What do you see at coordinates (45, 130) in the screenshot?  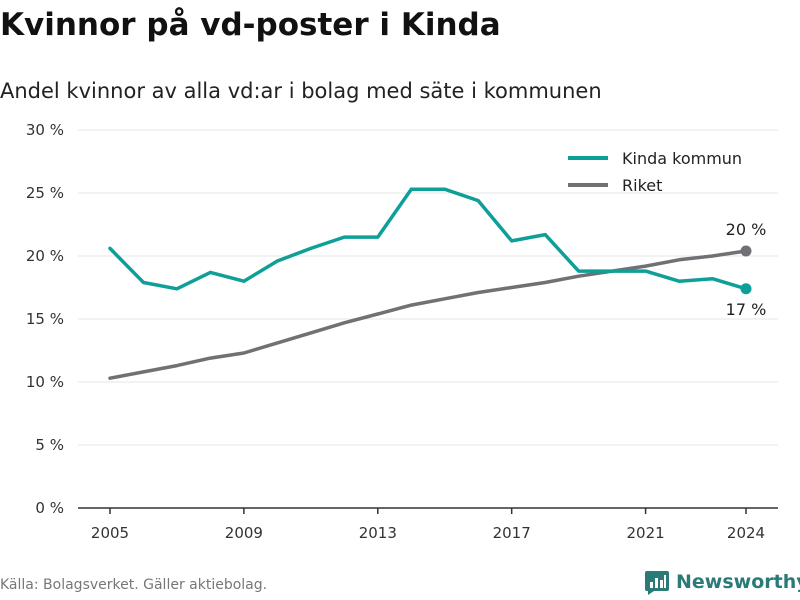 I see `y-tick-label: 30 %` at bounding box center [45, 130].